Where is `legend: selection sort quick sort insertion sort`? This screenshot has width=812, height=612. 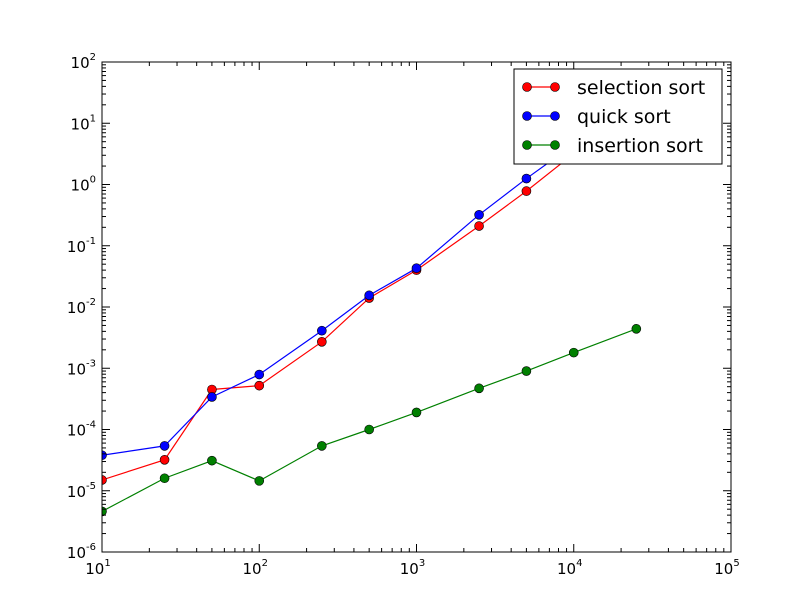 legend: selection sort quick sort insertion sort is located at coordinates (618, 116).